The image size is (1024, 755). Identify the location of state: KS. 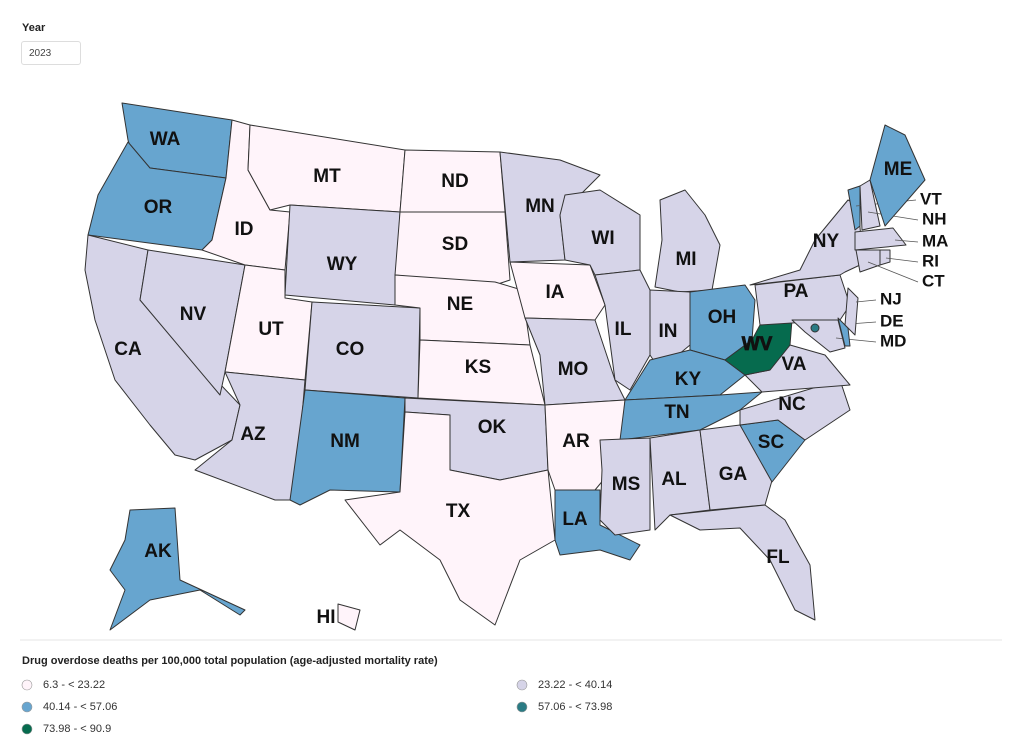
(481, 372).